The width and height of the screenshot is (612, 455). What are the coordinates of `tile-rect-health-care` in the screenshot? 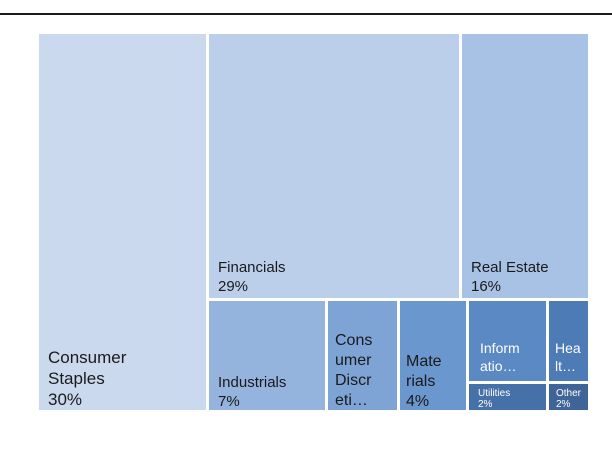 It's located at (568, 341).